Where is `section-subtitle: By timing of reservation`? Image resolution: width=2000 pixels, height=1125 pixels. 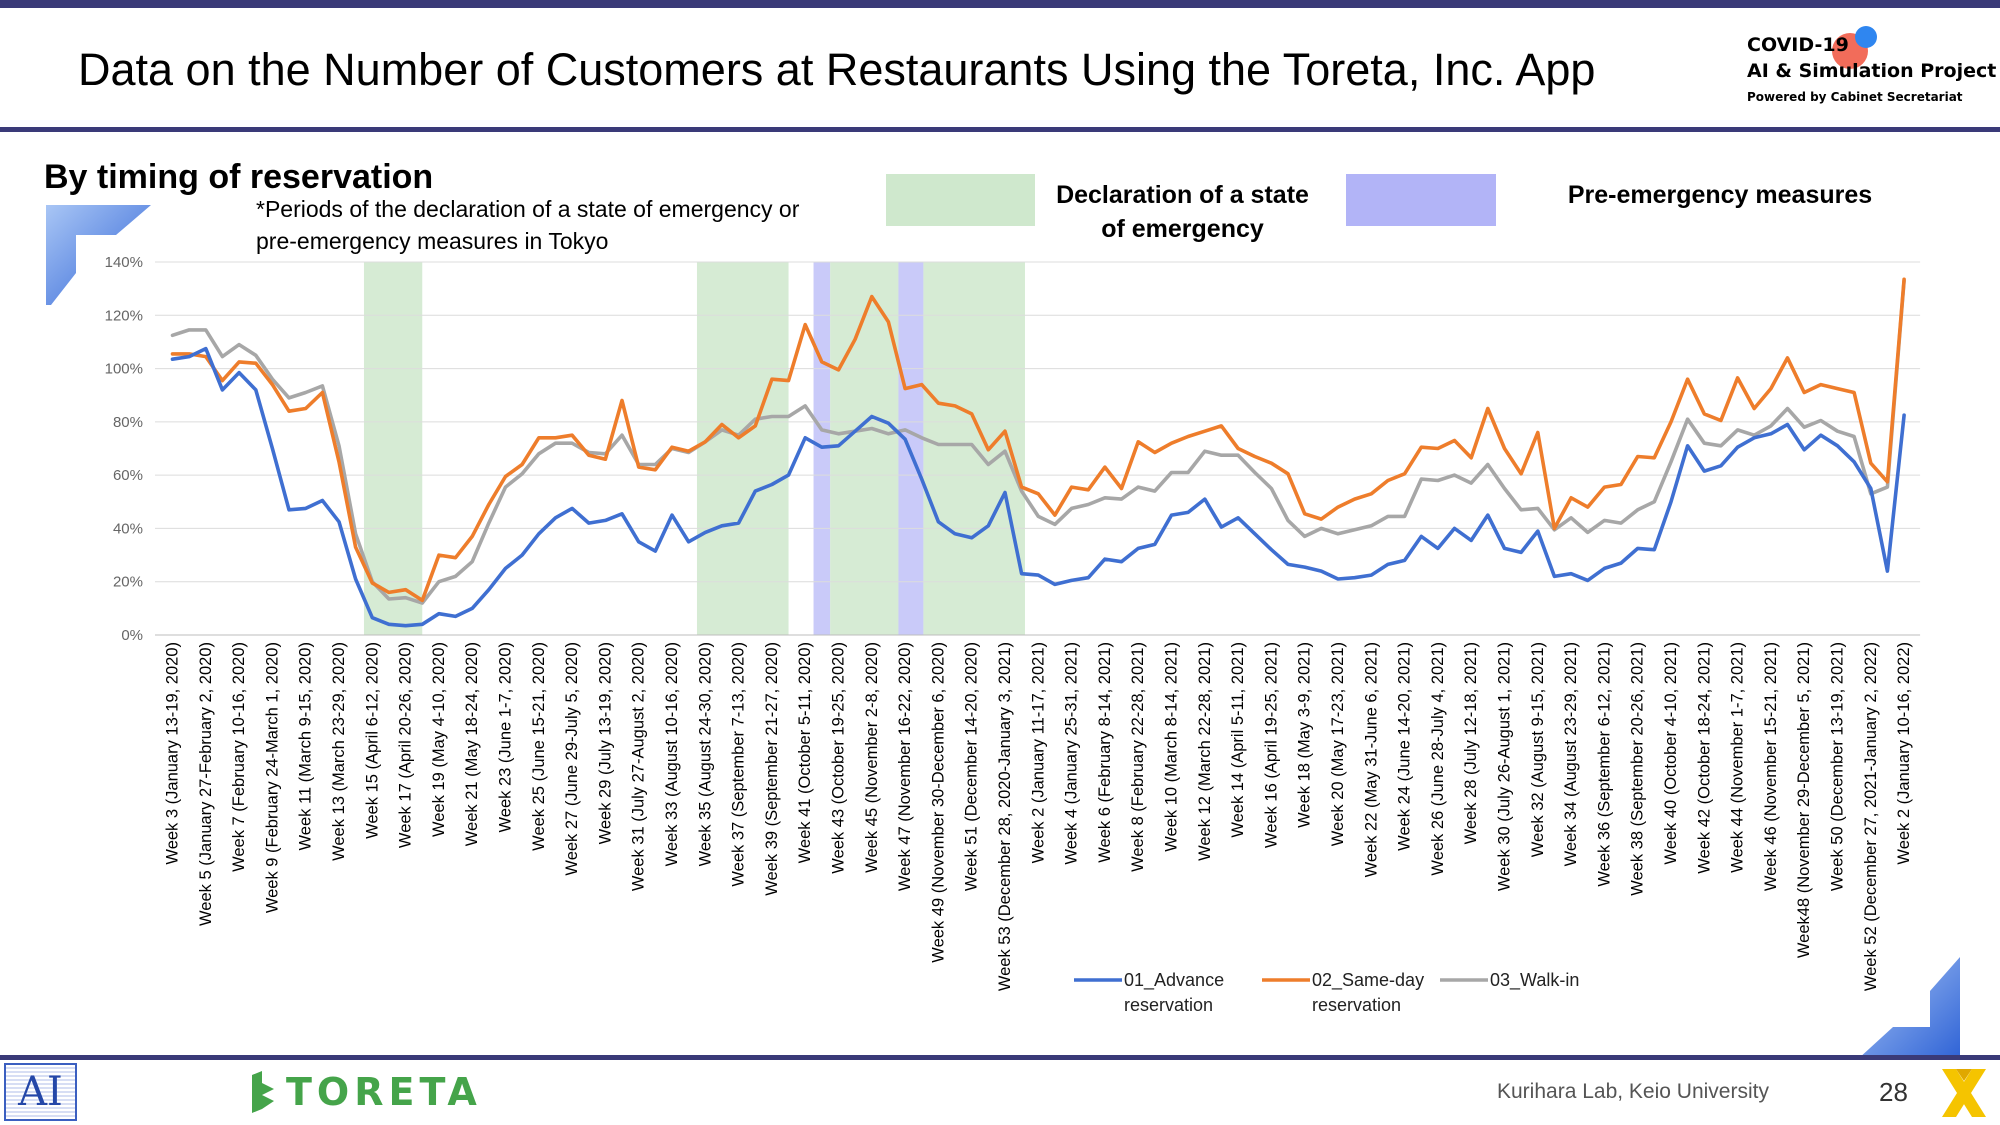 section-subtitle: By timing of reservation is located at coordinates (239, 177).